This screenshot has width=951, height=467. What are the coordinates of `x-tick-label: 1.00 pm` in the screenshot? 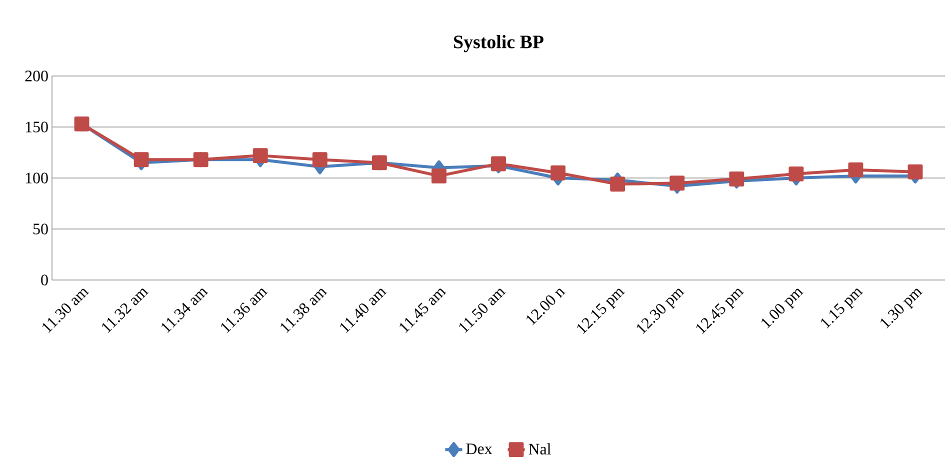 It's located at (783, 308).